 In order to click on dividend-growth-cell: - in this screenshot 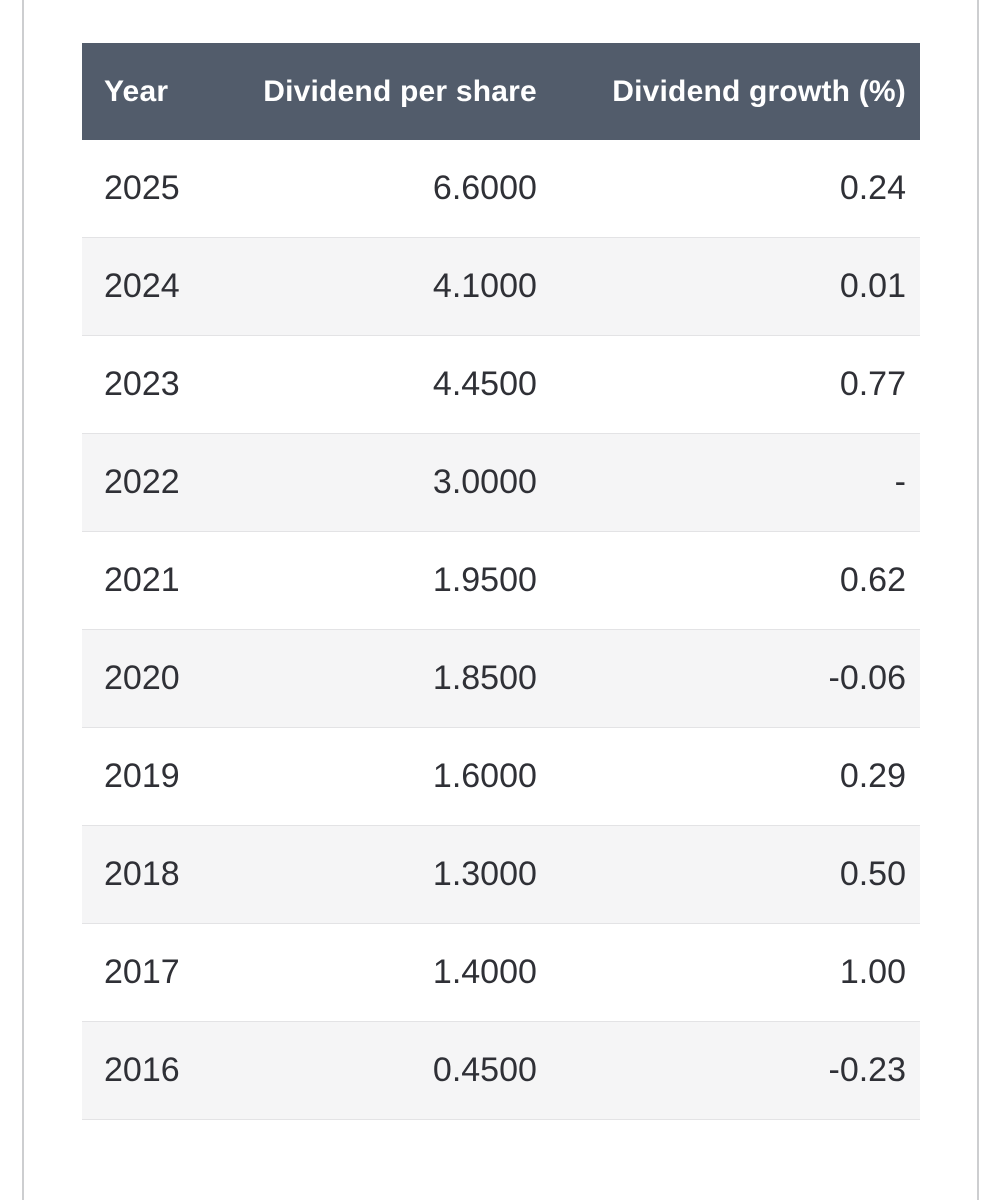, I will do `click(735, 482)`.